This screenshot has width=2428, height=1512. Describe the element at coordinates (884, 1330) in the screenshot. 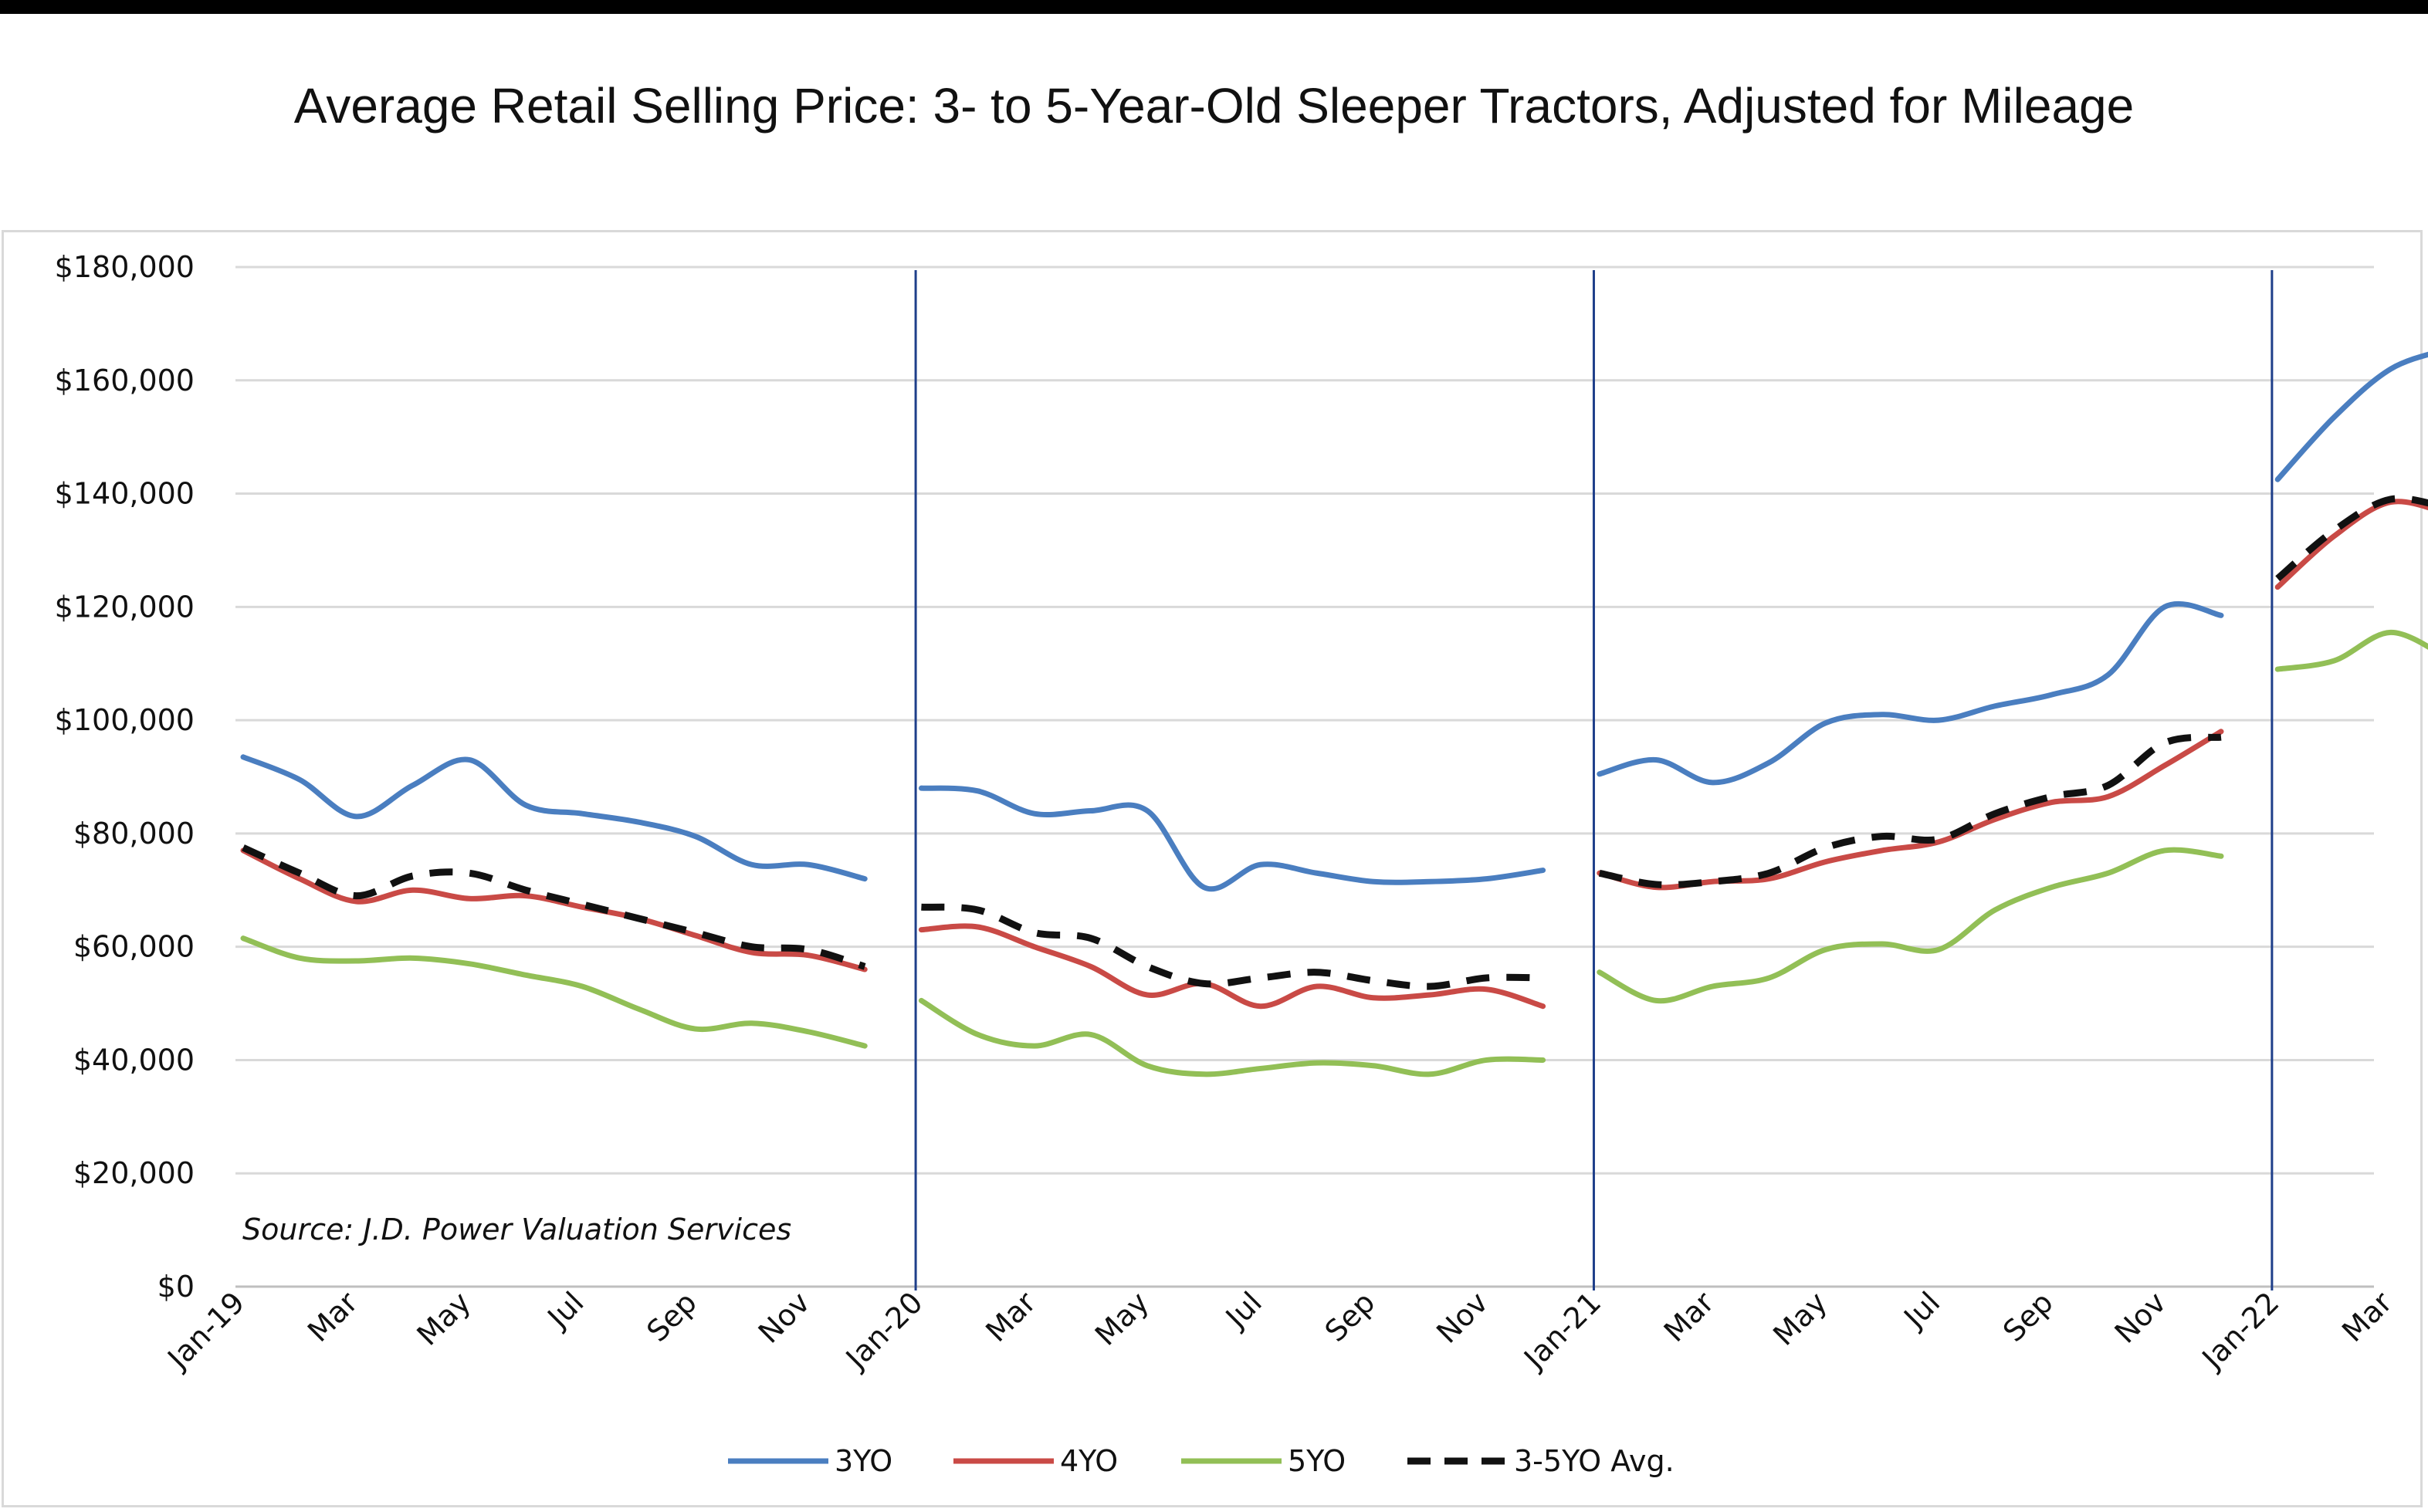

I see `x-tick-label: Jan-20` at that location.